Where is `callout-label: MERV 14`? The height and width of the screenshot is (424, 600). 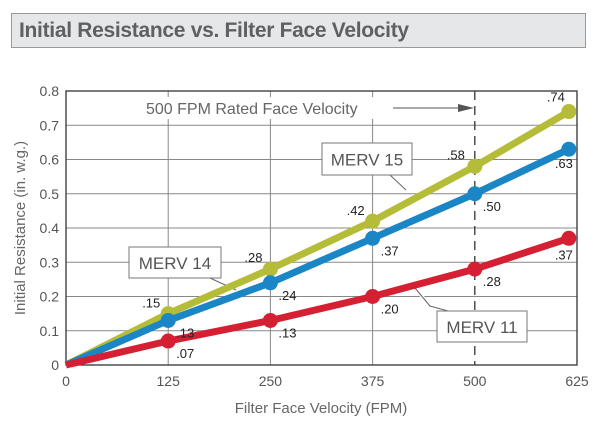
callout-label: MERV 14 is located at coordinates (175, 263).